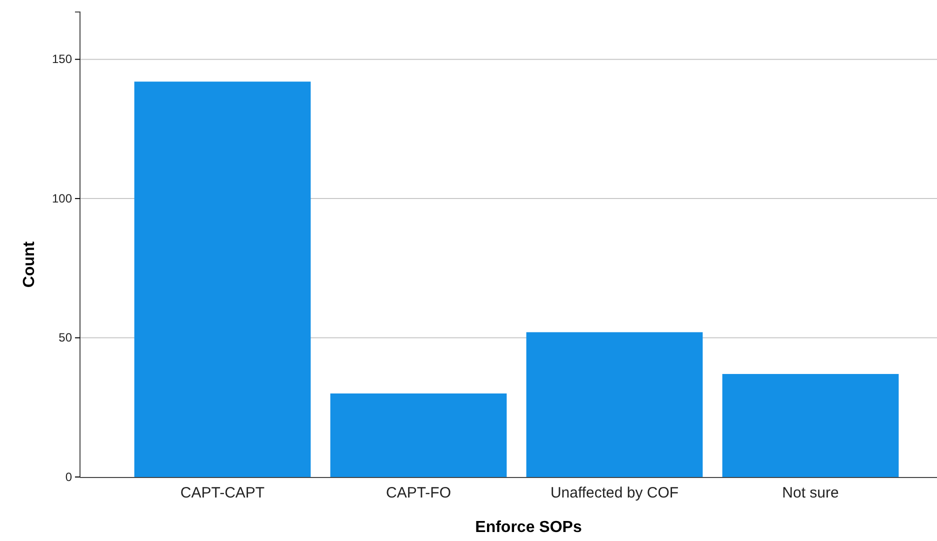  I want to click on y-tick-label: 150, so click(62, 59).